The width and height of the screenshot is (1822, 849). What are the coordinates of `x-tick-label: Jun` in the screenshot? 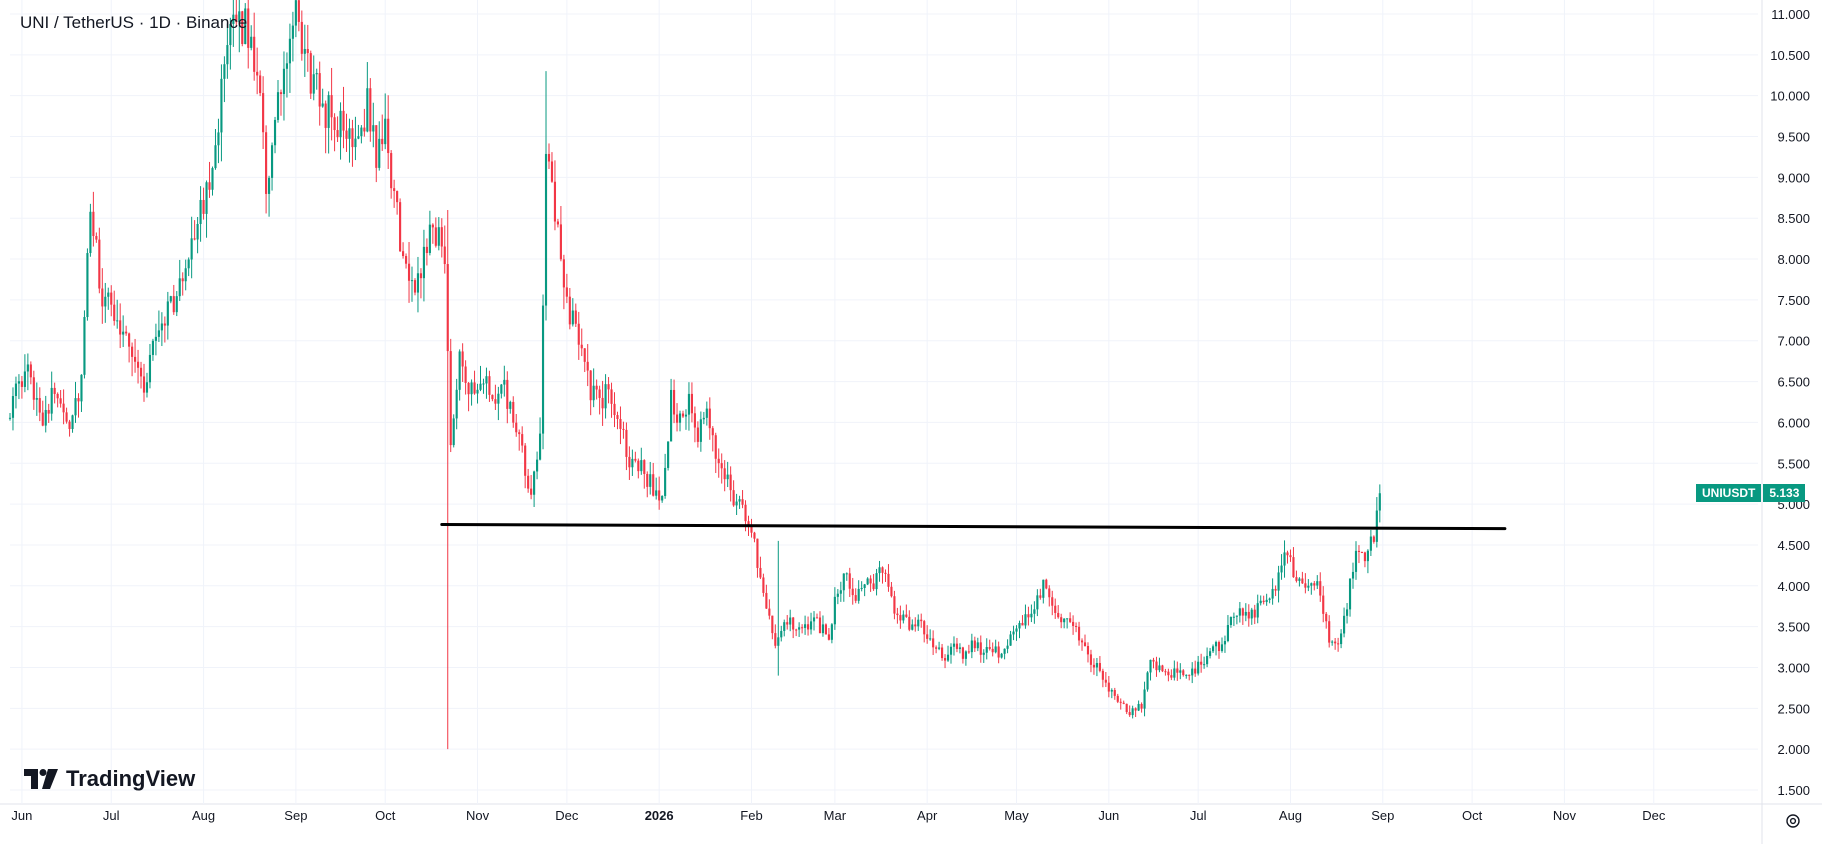 It's located at (21, 815).